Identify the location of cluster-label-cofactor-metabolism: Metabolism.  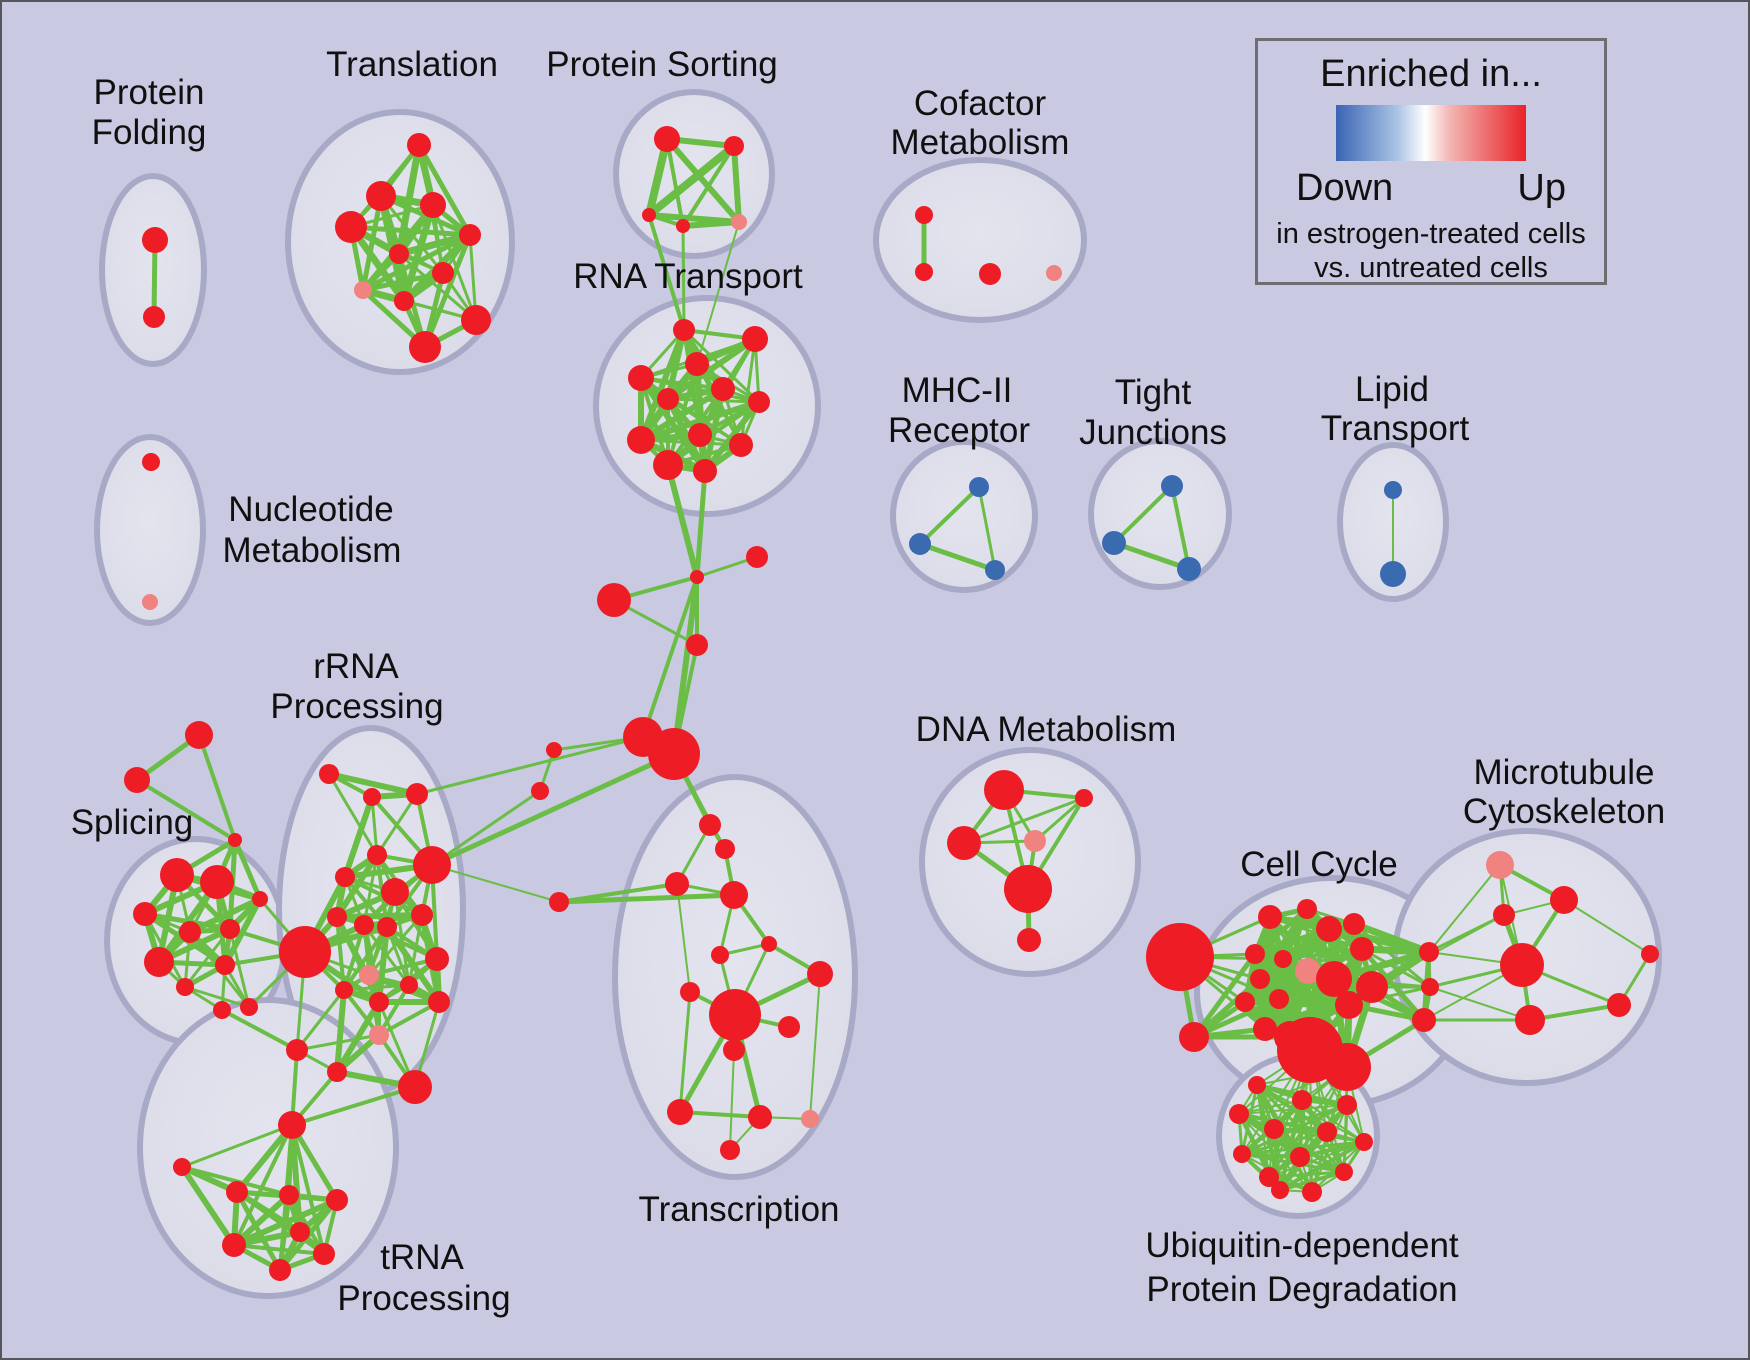
(980, 142).